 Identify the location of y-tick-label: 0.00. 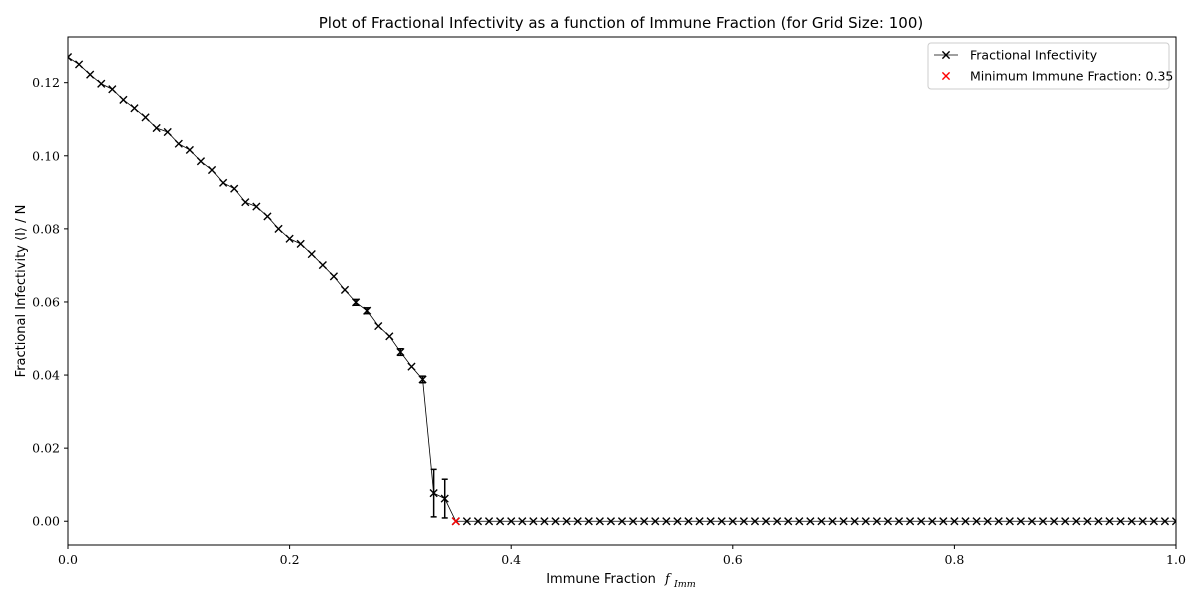
(46, 521).